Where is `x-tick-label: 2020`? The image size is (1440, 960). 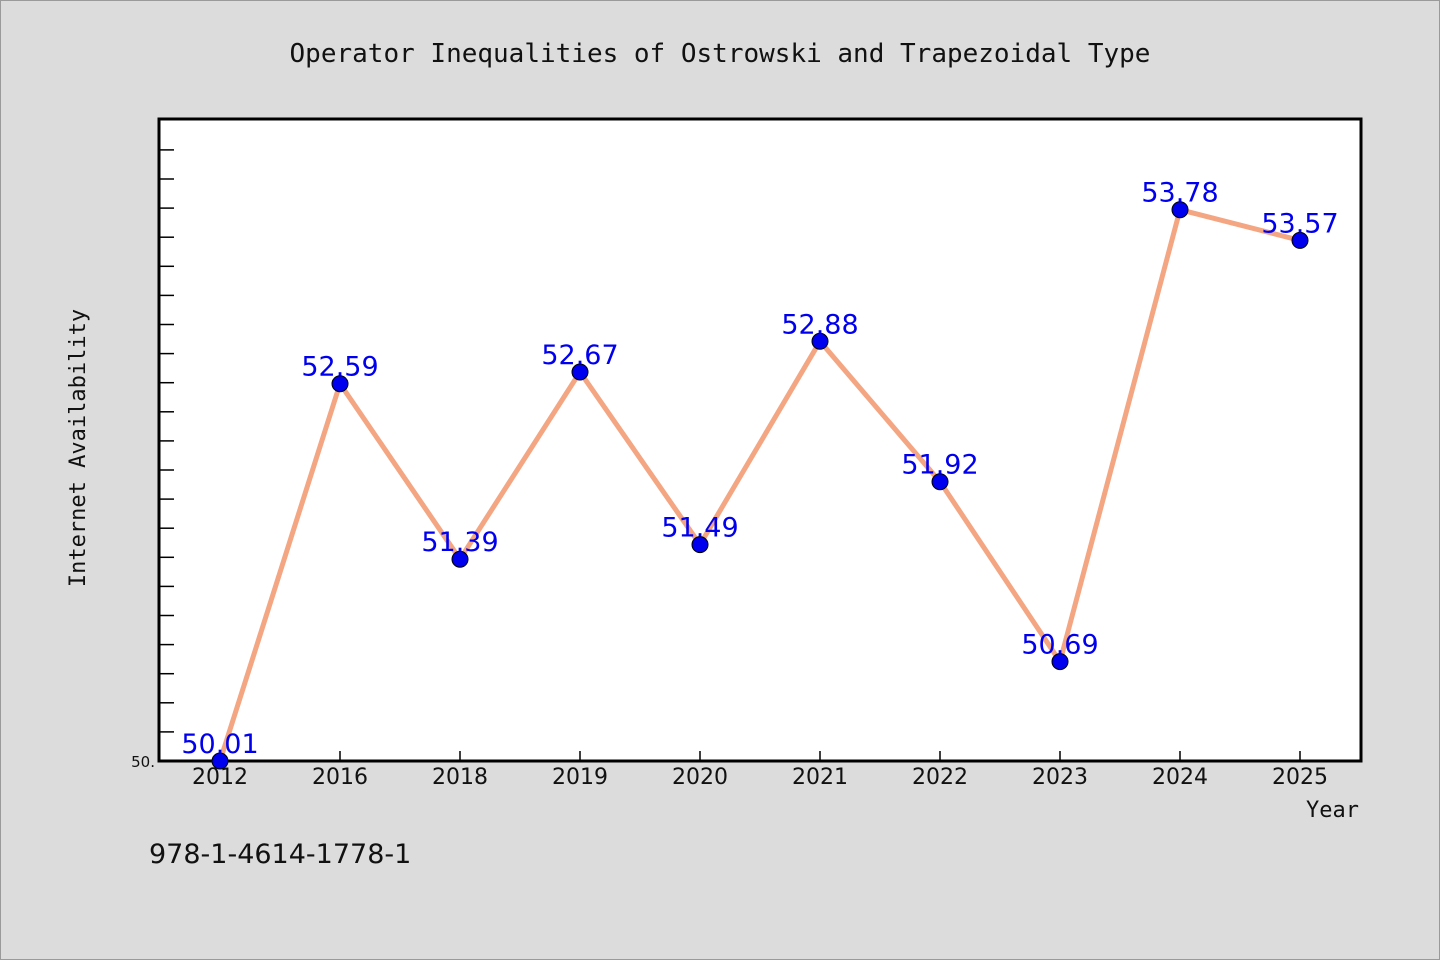 x-tick-label: 2020 is located at coordinates (700, 777).